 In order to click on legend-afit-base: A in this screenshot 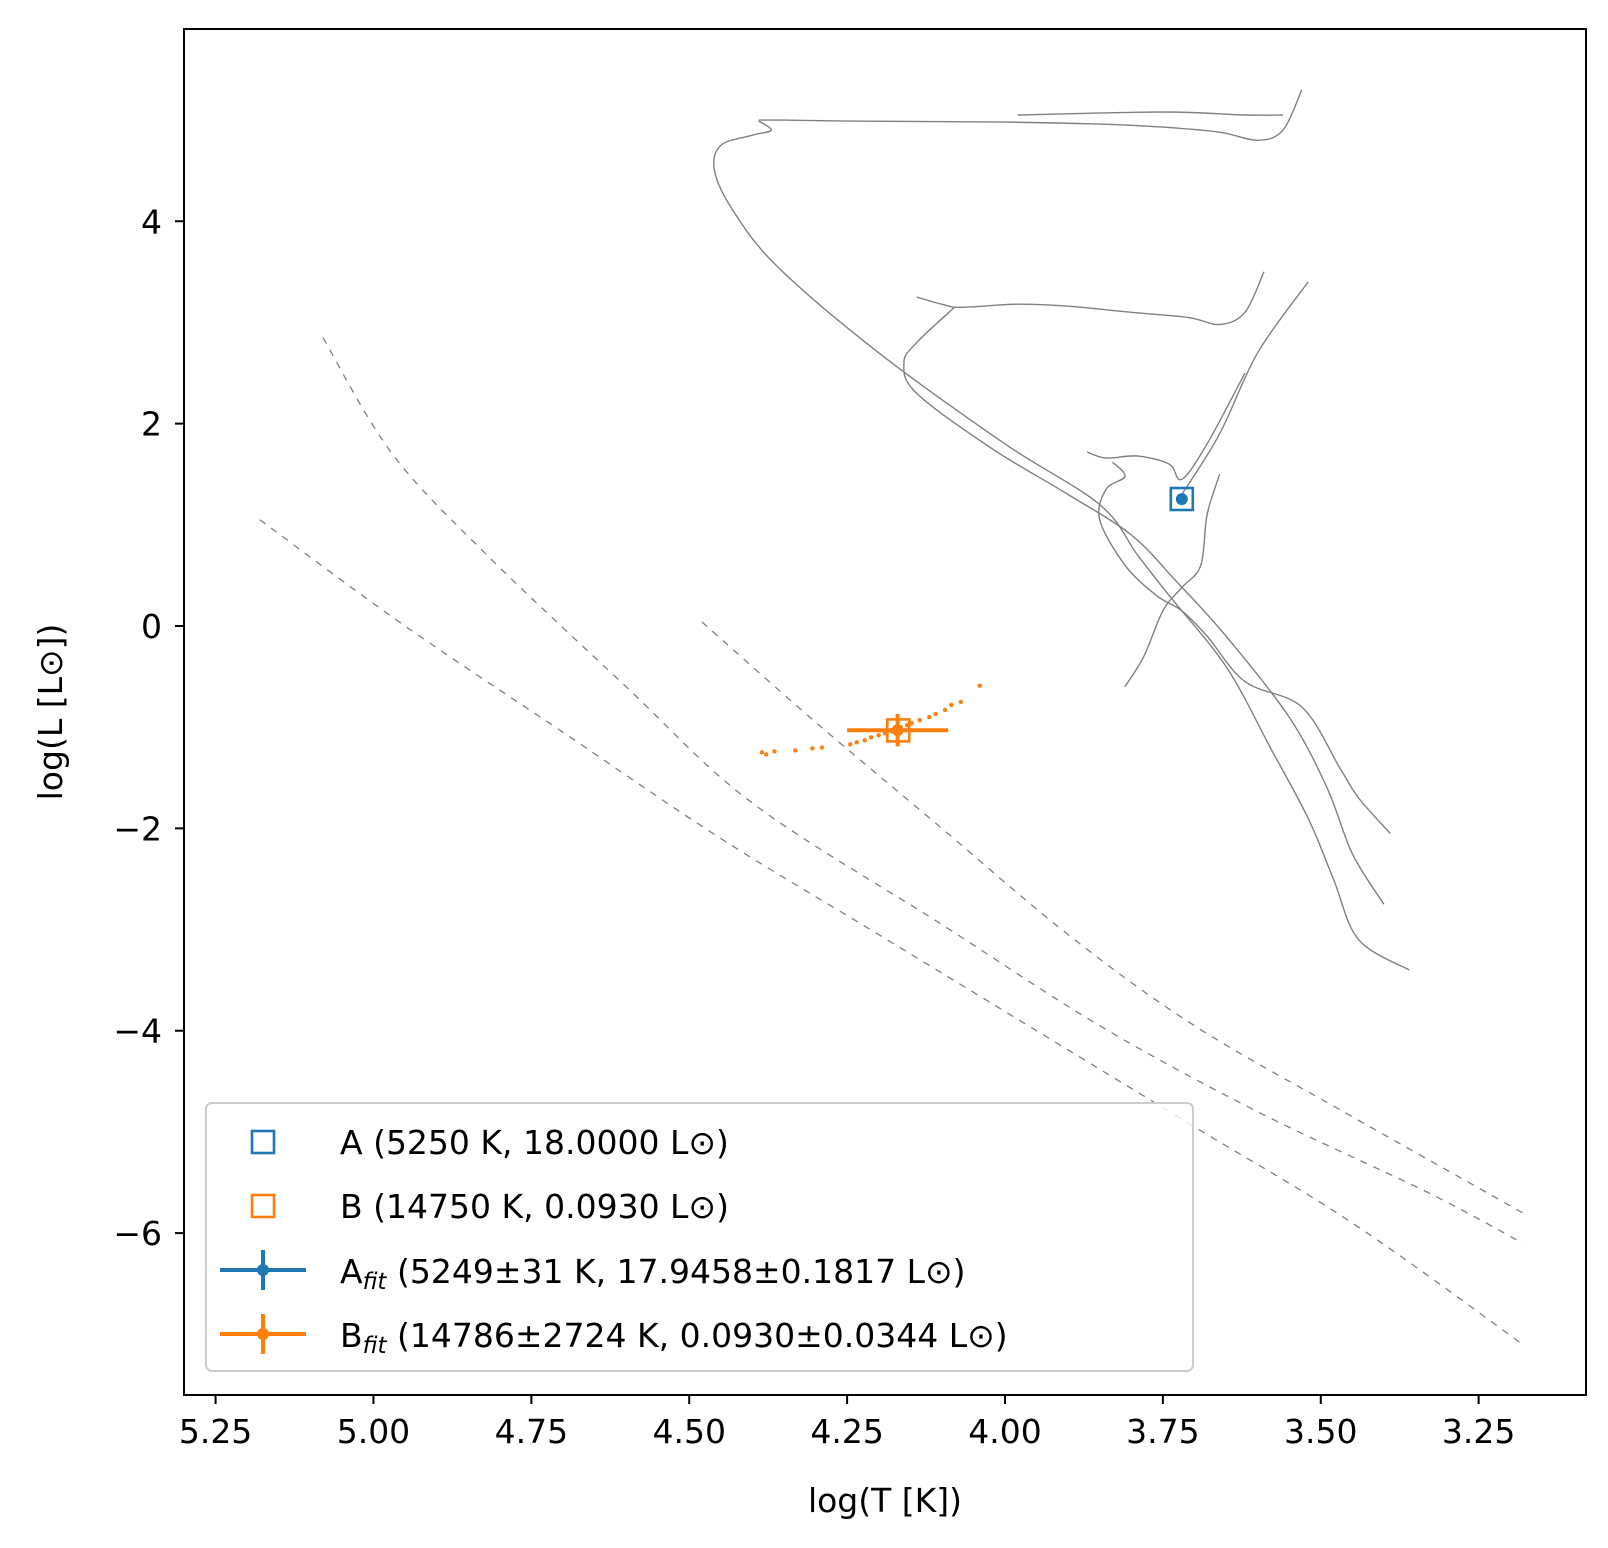, I will do `click(351, 1271)`.